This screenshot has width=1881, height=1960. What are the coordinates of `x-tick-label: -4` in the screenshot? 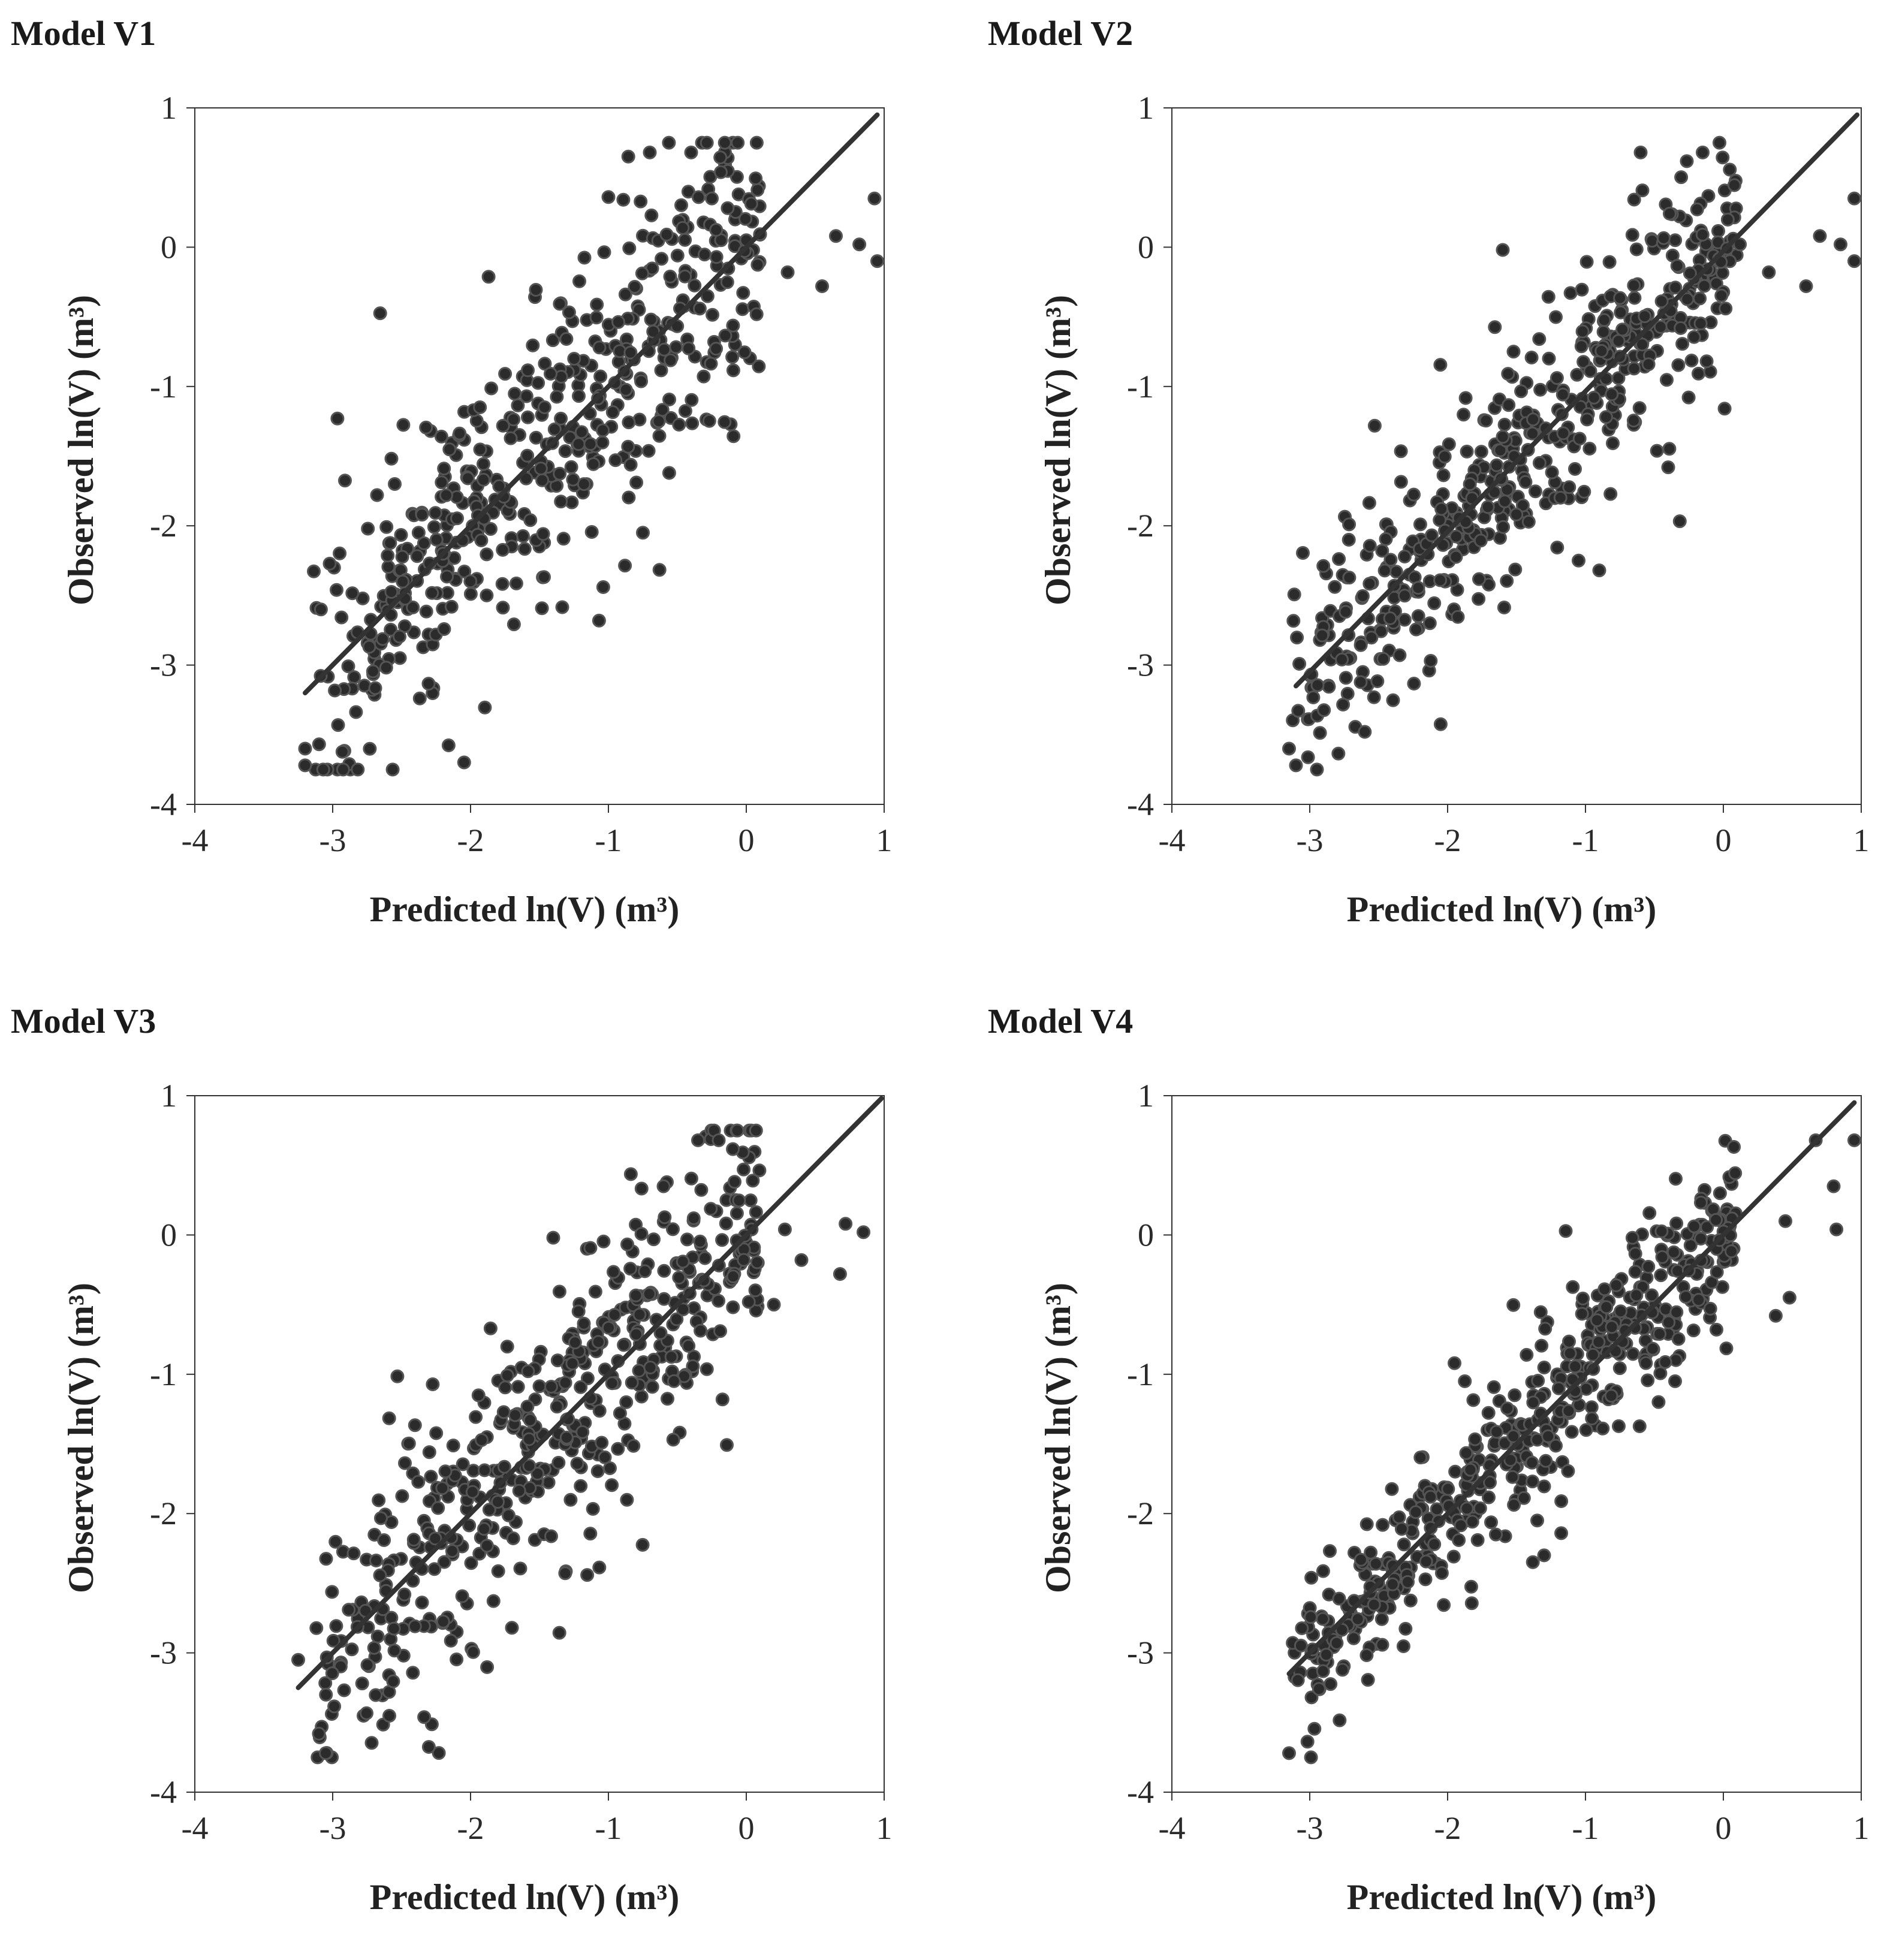 It's located at (195, 840).